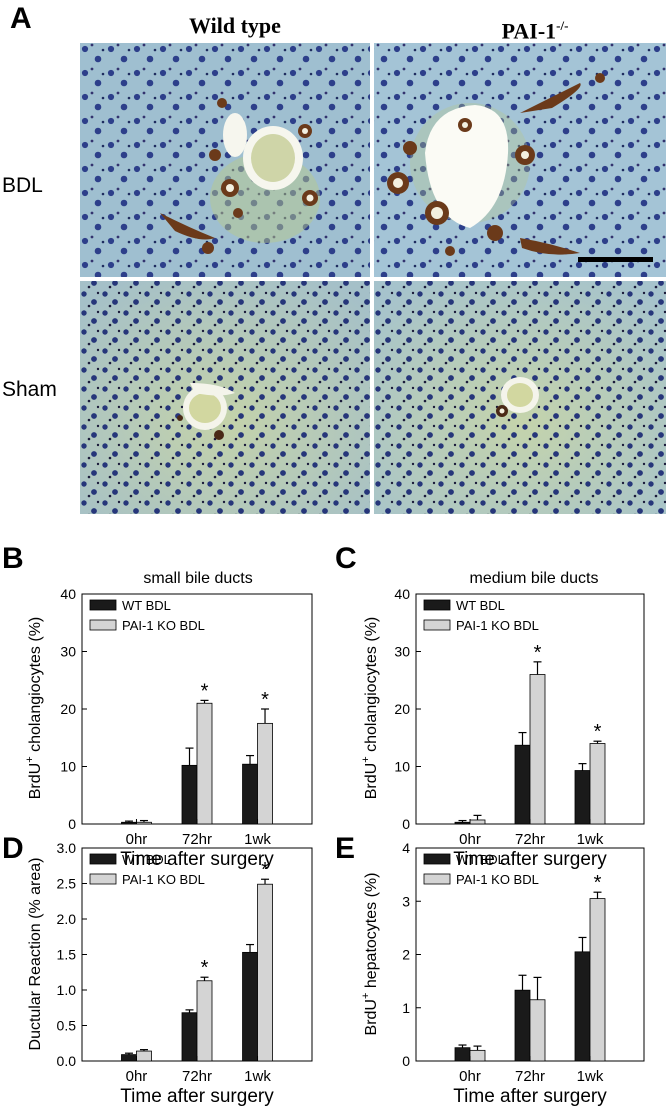 The width and height of the screenshot is (667, 1110). Describe the element at coordinates (67, 955) in the screenshot. I see `y-tick-label: 1.5` at that location.